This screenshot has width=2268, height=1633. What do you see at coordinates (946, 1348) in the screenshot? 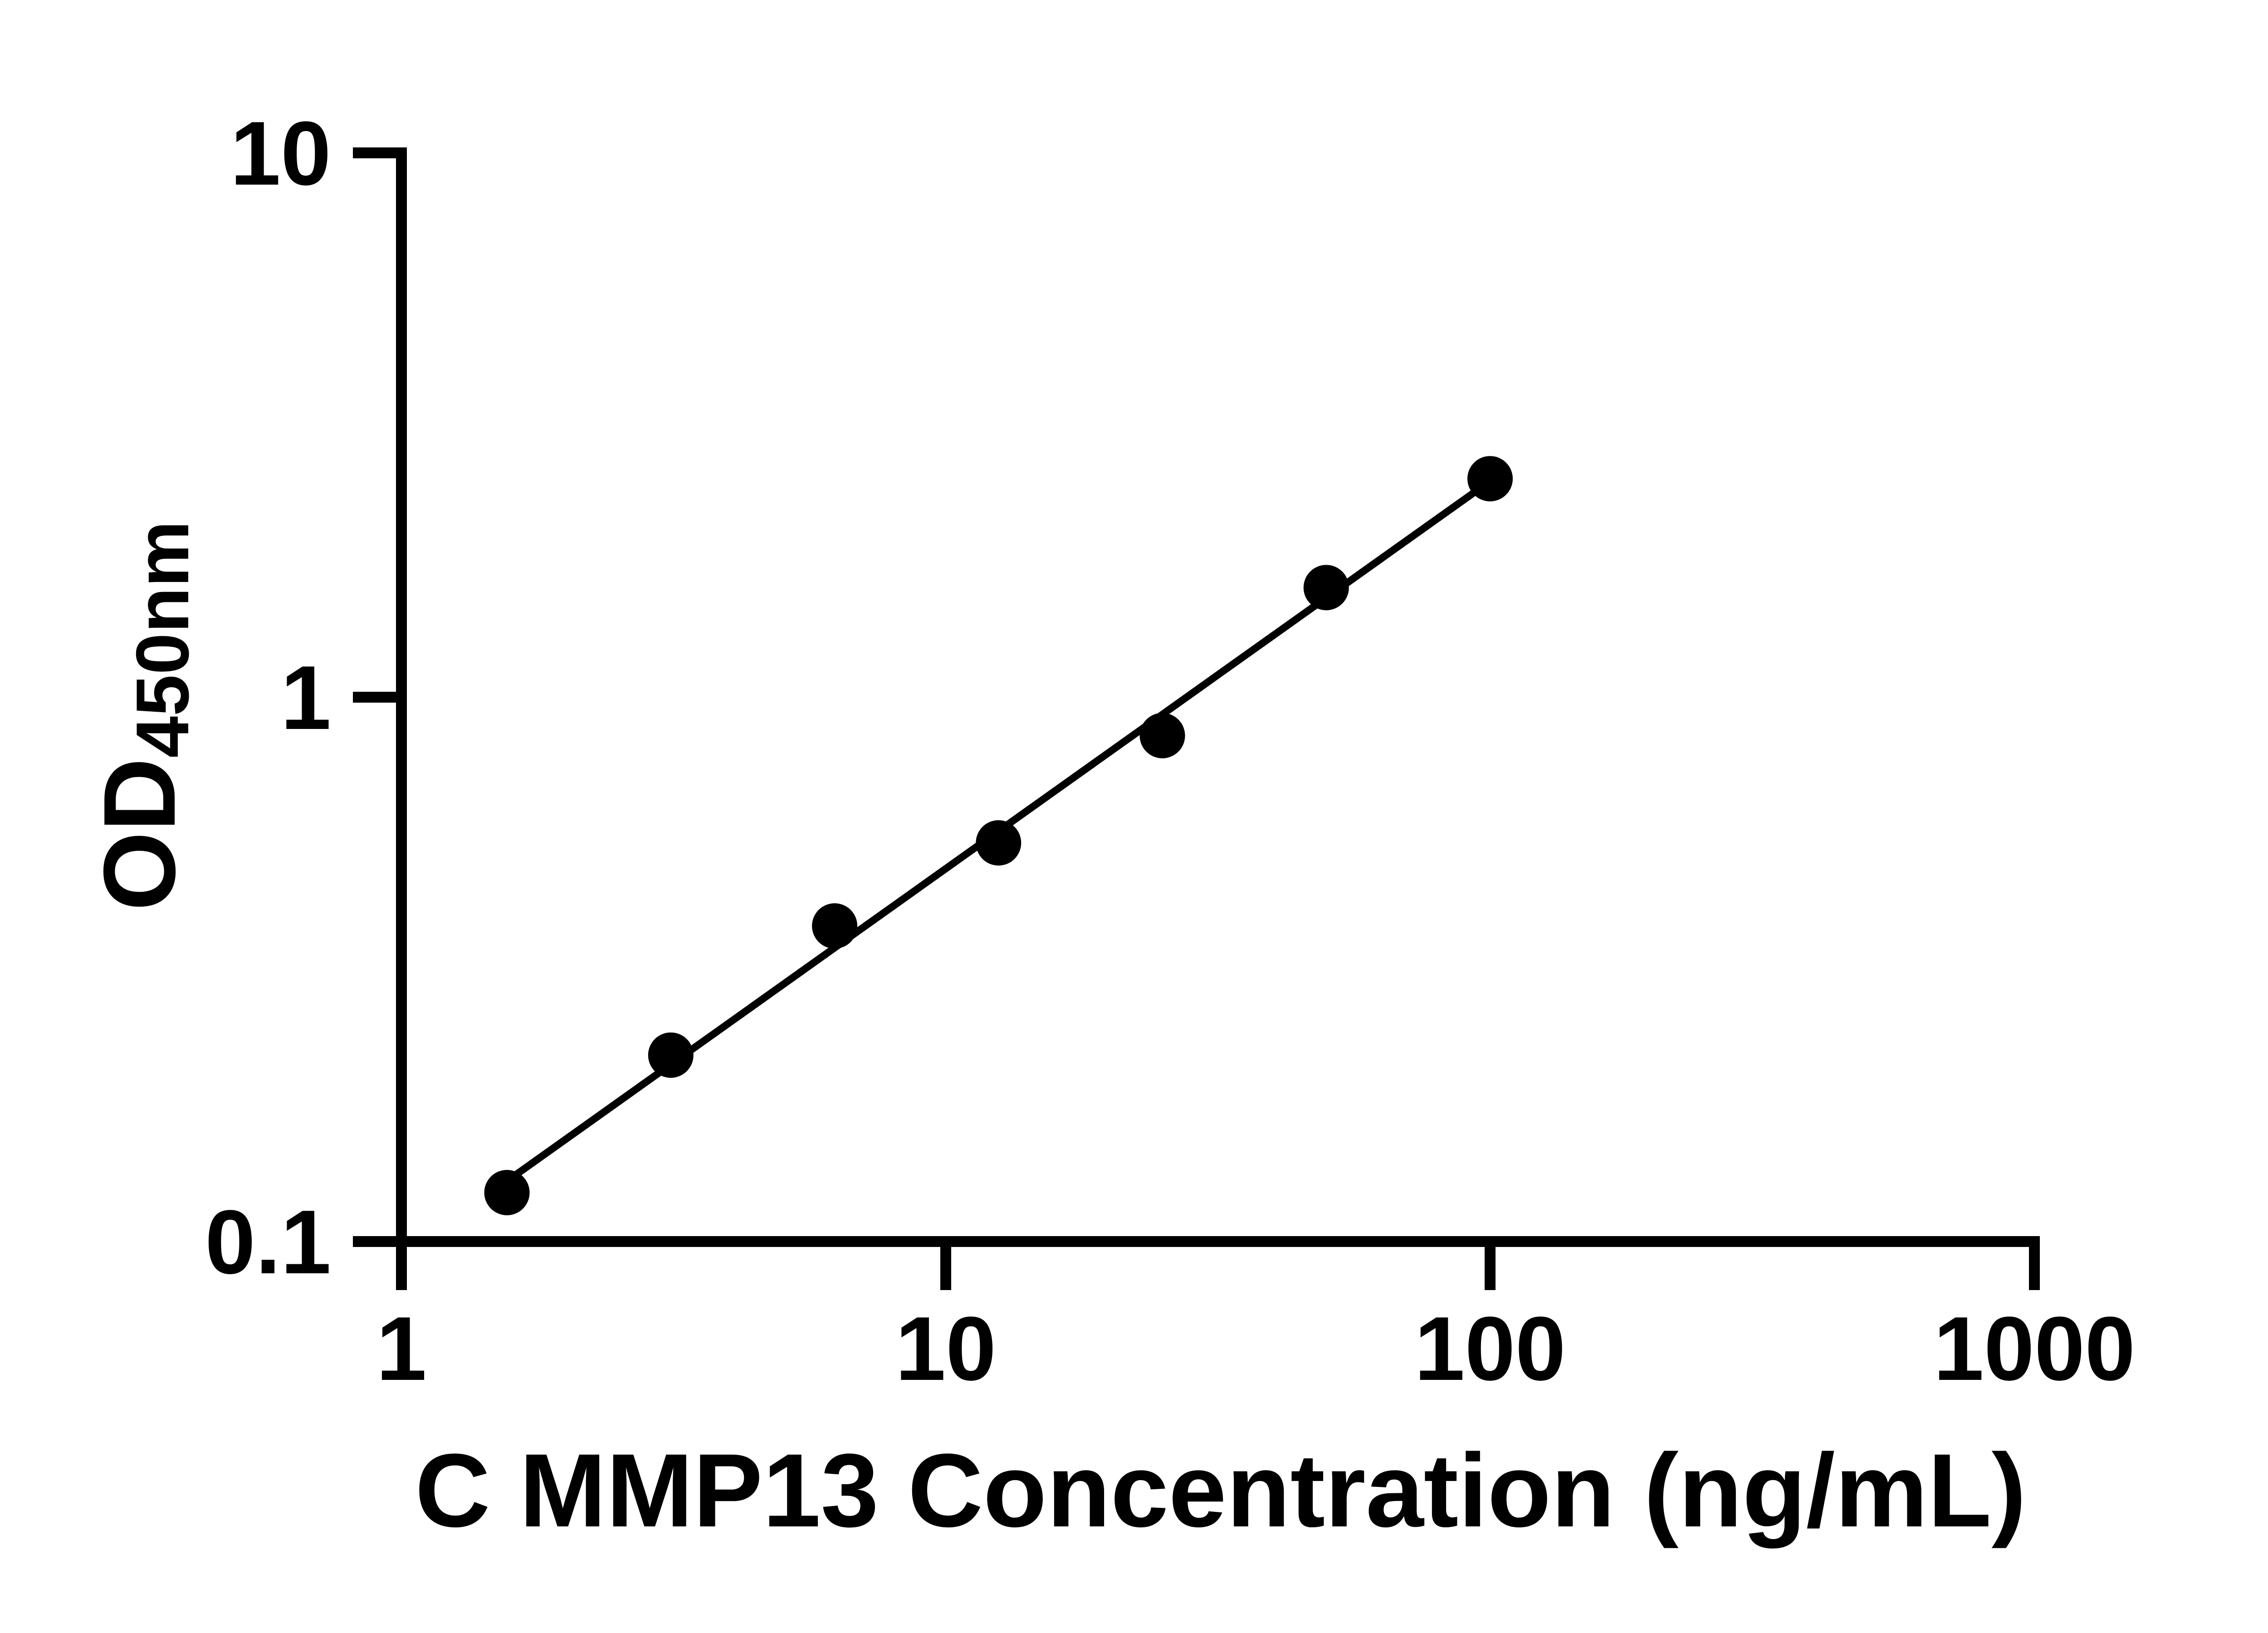
I see `x-tick-label: 10` at bounding box center [946, 1348].